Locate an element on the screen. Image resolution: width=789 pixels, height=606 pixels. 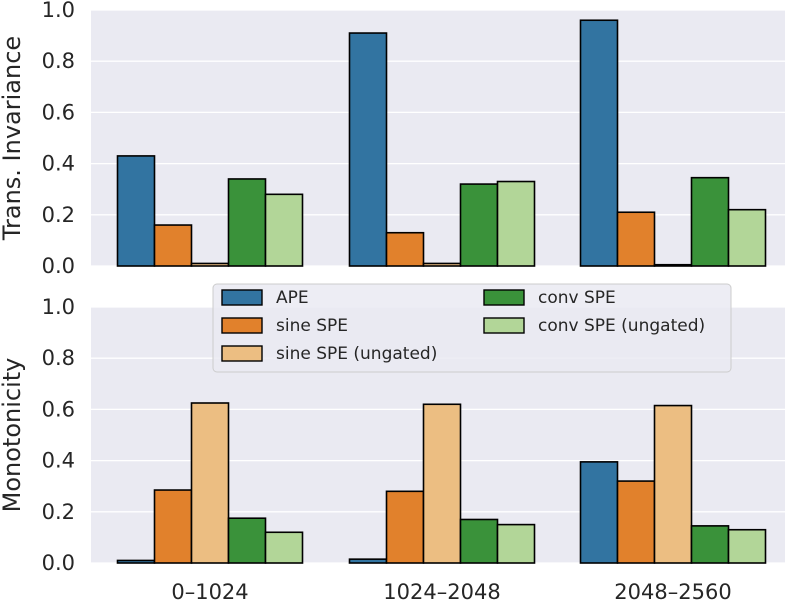
y-axis-label: Monotonicity is located at coordinates (13, 435).